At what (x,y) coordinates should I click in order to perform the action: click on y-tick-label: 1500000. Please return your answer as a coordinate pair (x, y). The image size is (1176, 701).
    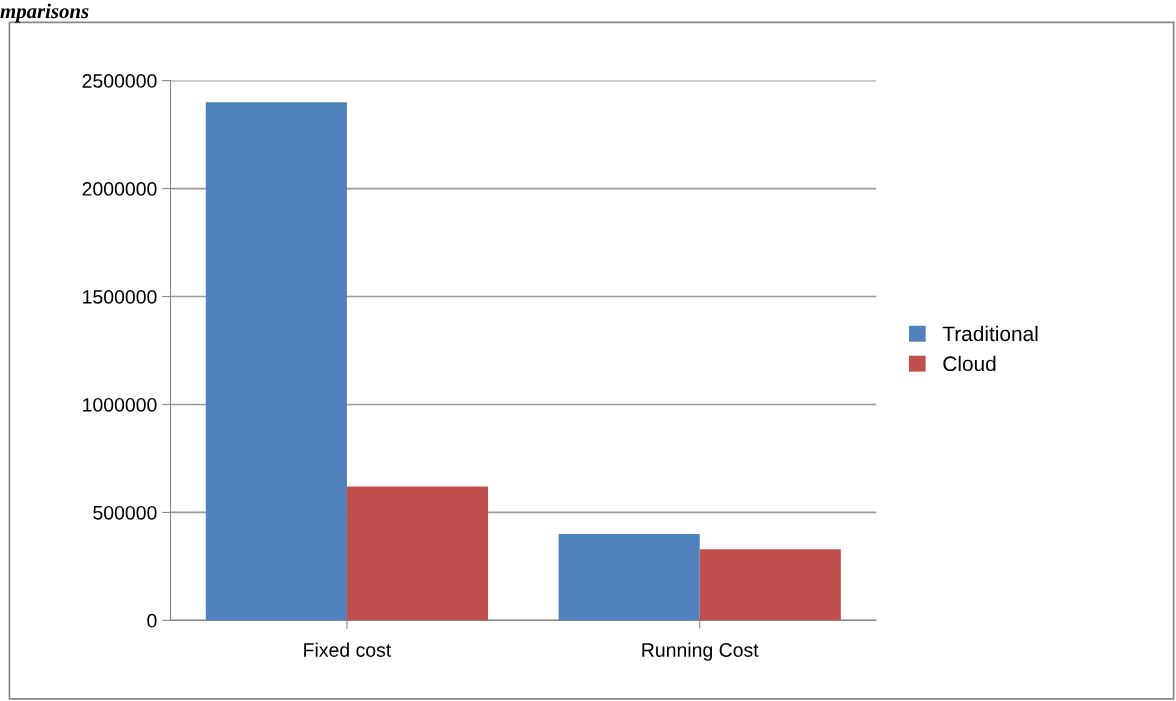
    Looking at the image, I should click on (120, 296).